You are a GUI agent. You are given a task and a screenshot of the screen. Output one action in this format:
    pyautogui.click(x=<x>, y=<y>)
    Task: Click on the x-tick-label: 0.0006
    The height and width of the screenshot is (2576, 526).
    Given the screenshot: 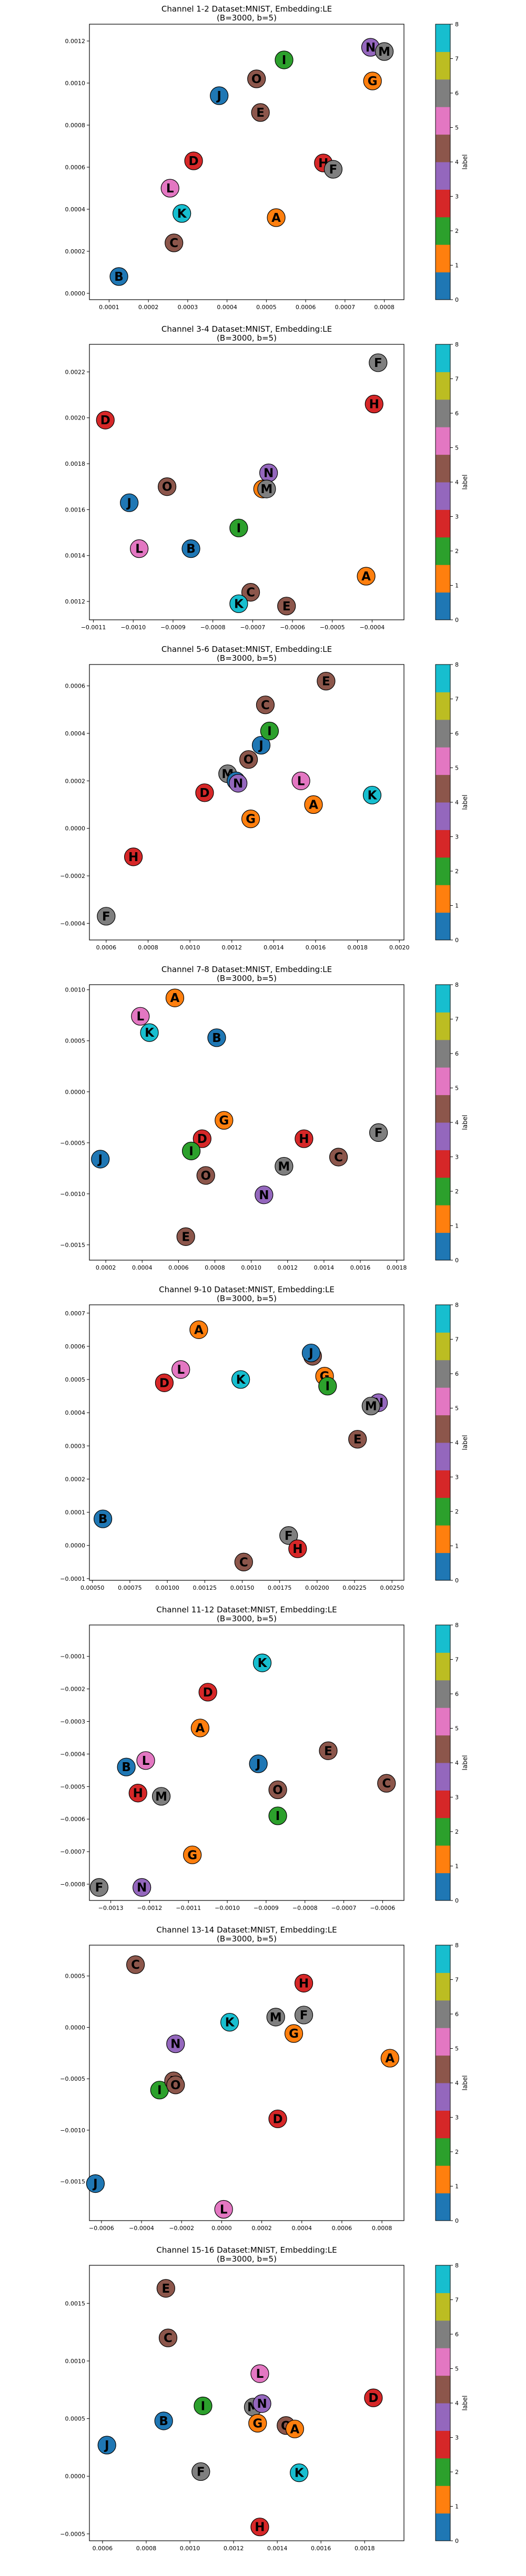 What is the action you would take?
    pyautogui.click(x=103, y=2548)
    